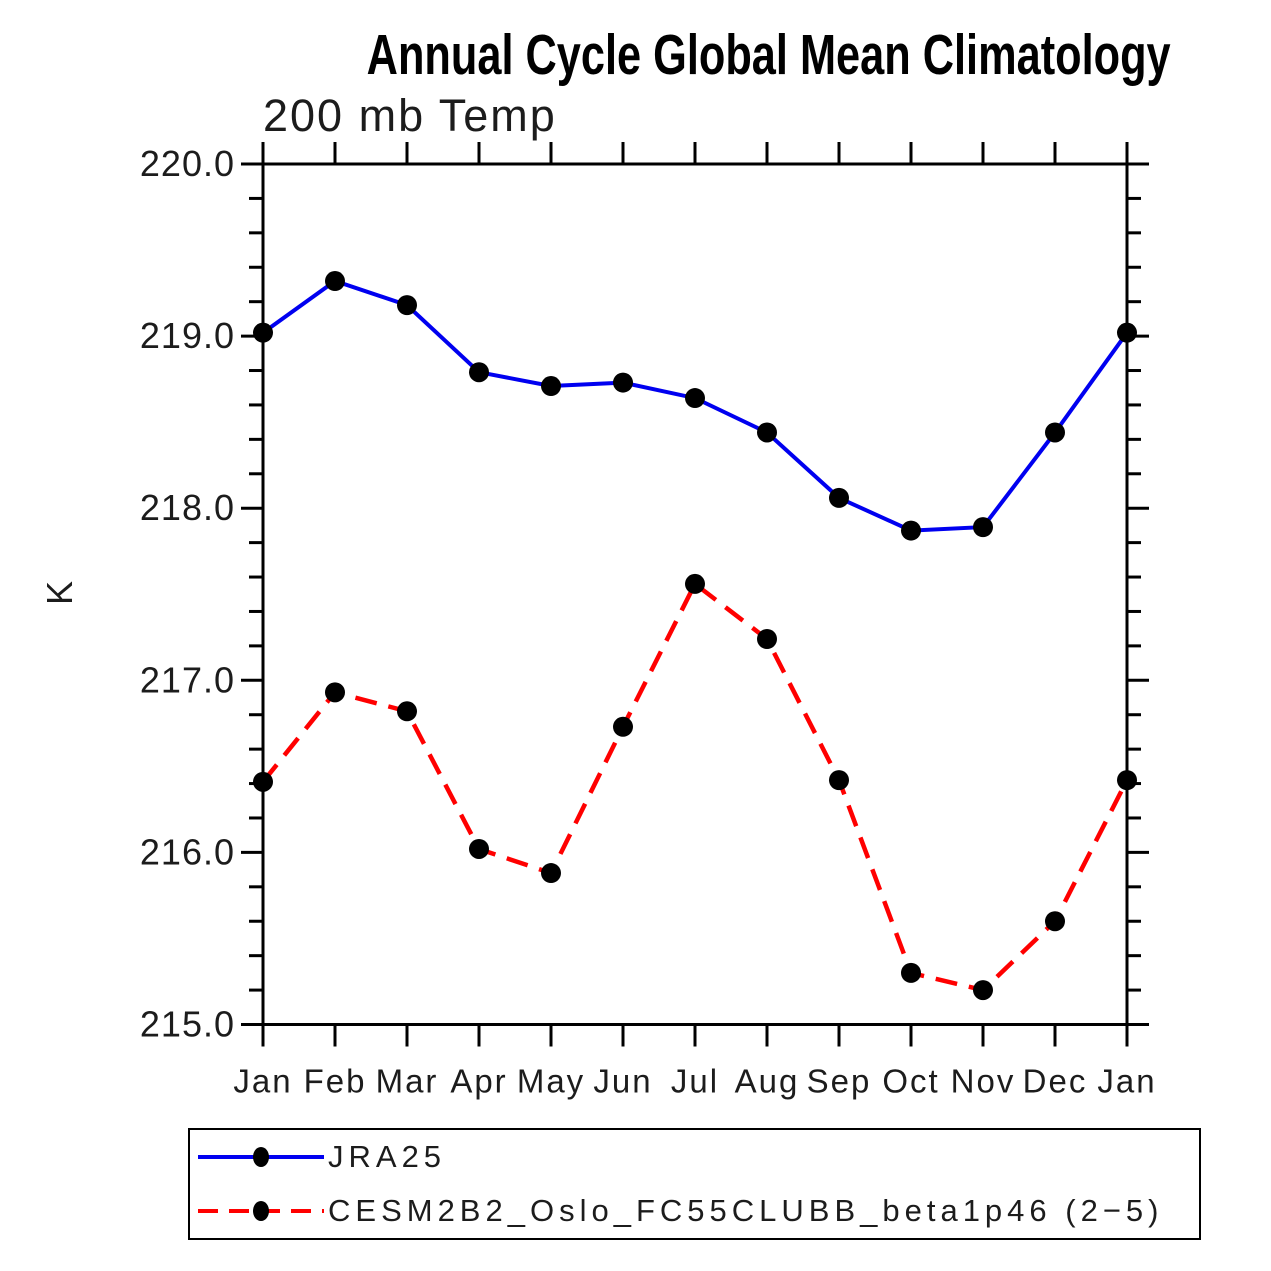 This screenshot has height=1271, width=1271. What do you see at coordinates (910, 1081) in the screenshot?
I see `x-tick-label: Oct` at bounding box center [910, 1081].